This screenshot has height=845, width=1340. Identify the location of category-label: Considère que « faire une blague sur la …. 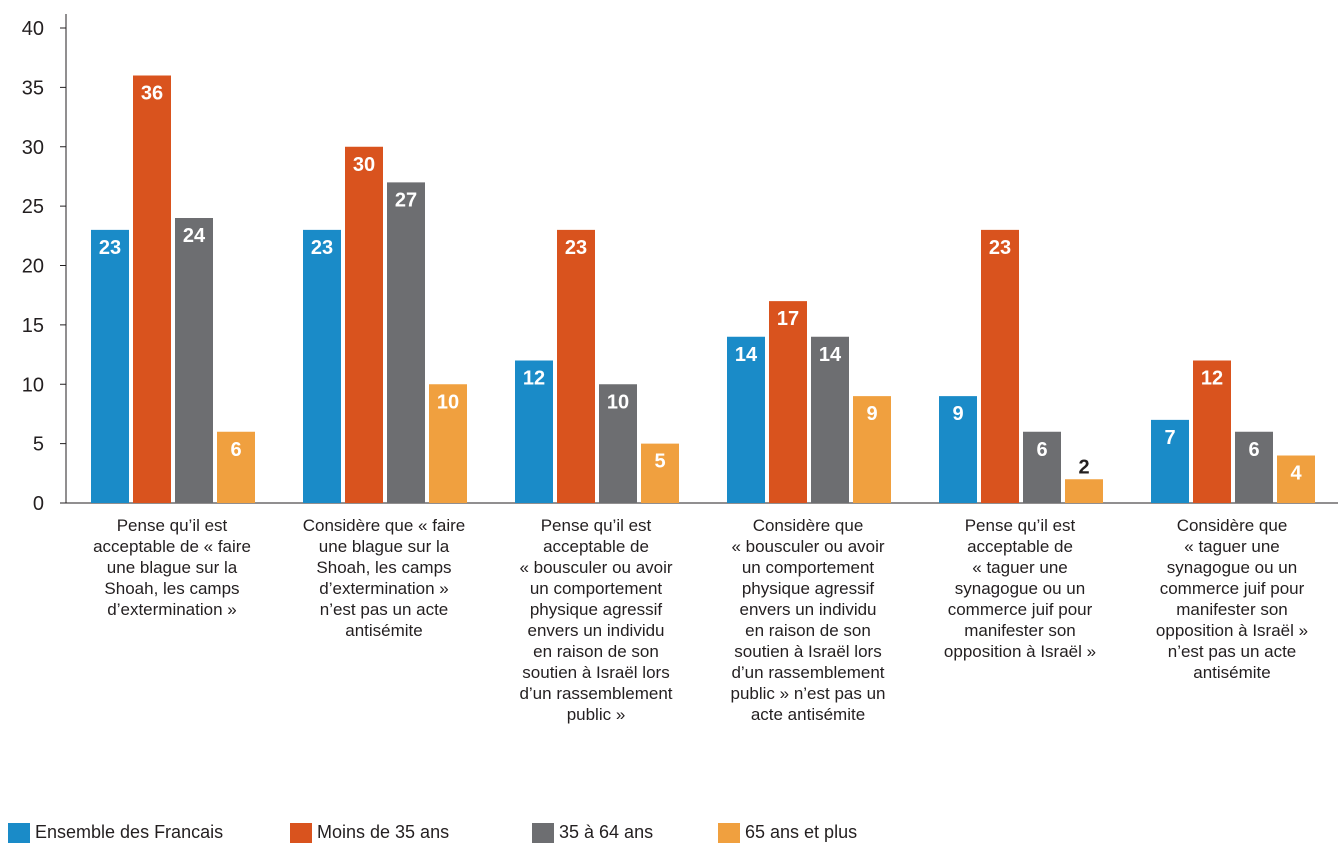
(384, 578).